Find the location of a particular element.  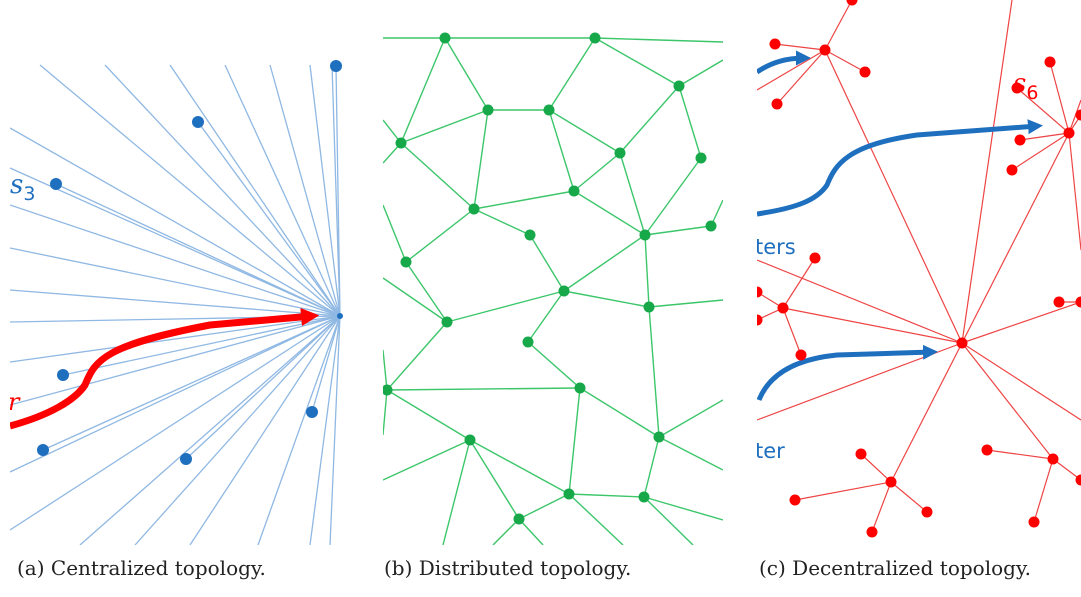

centralized-arrow is located at coordinates (165, 368).